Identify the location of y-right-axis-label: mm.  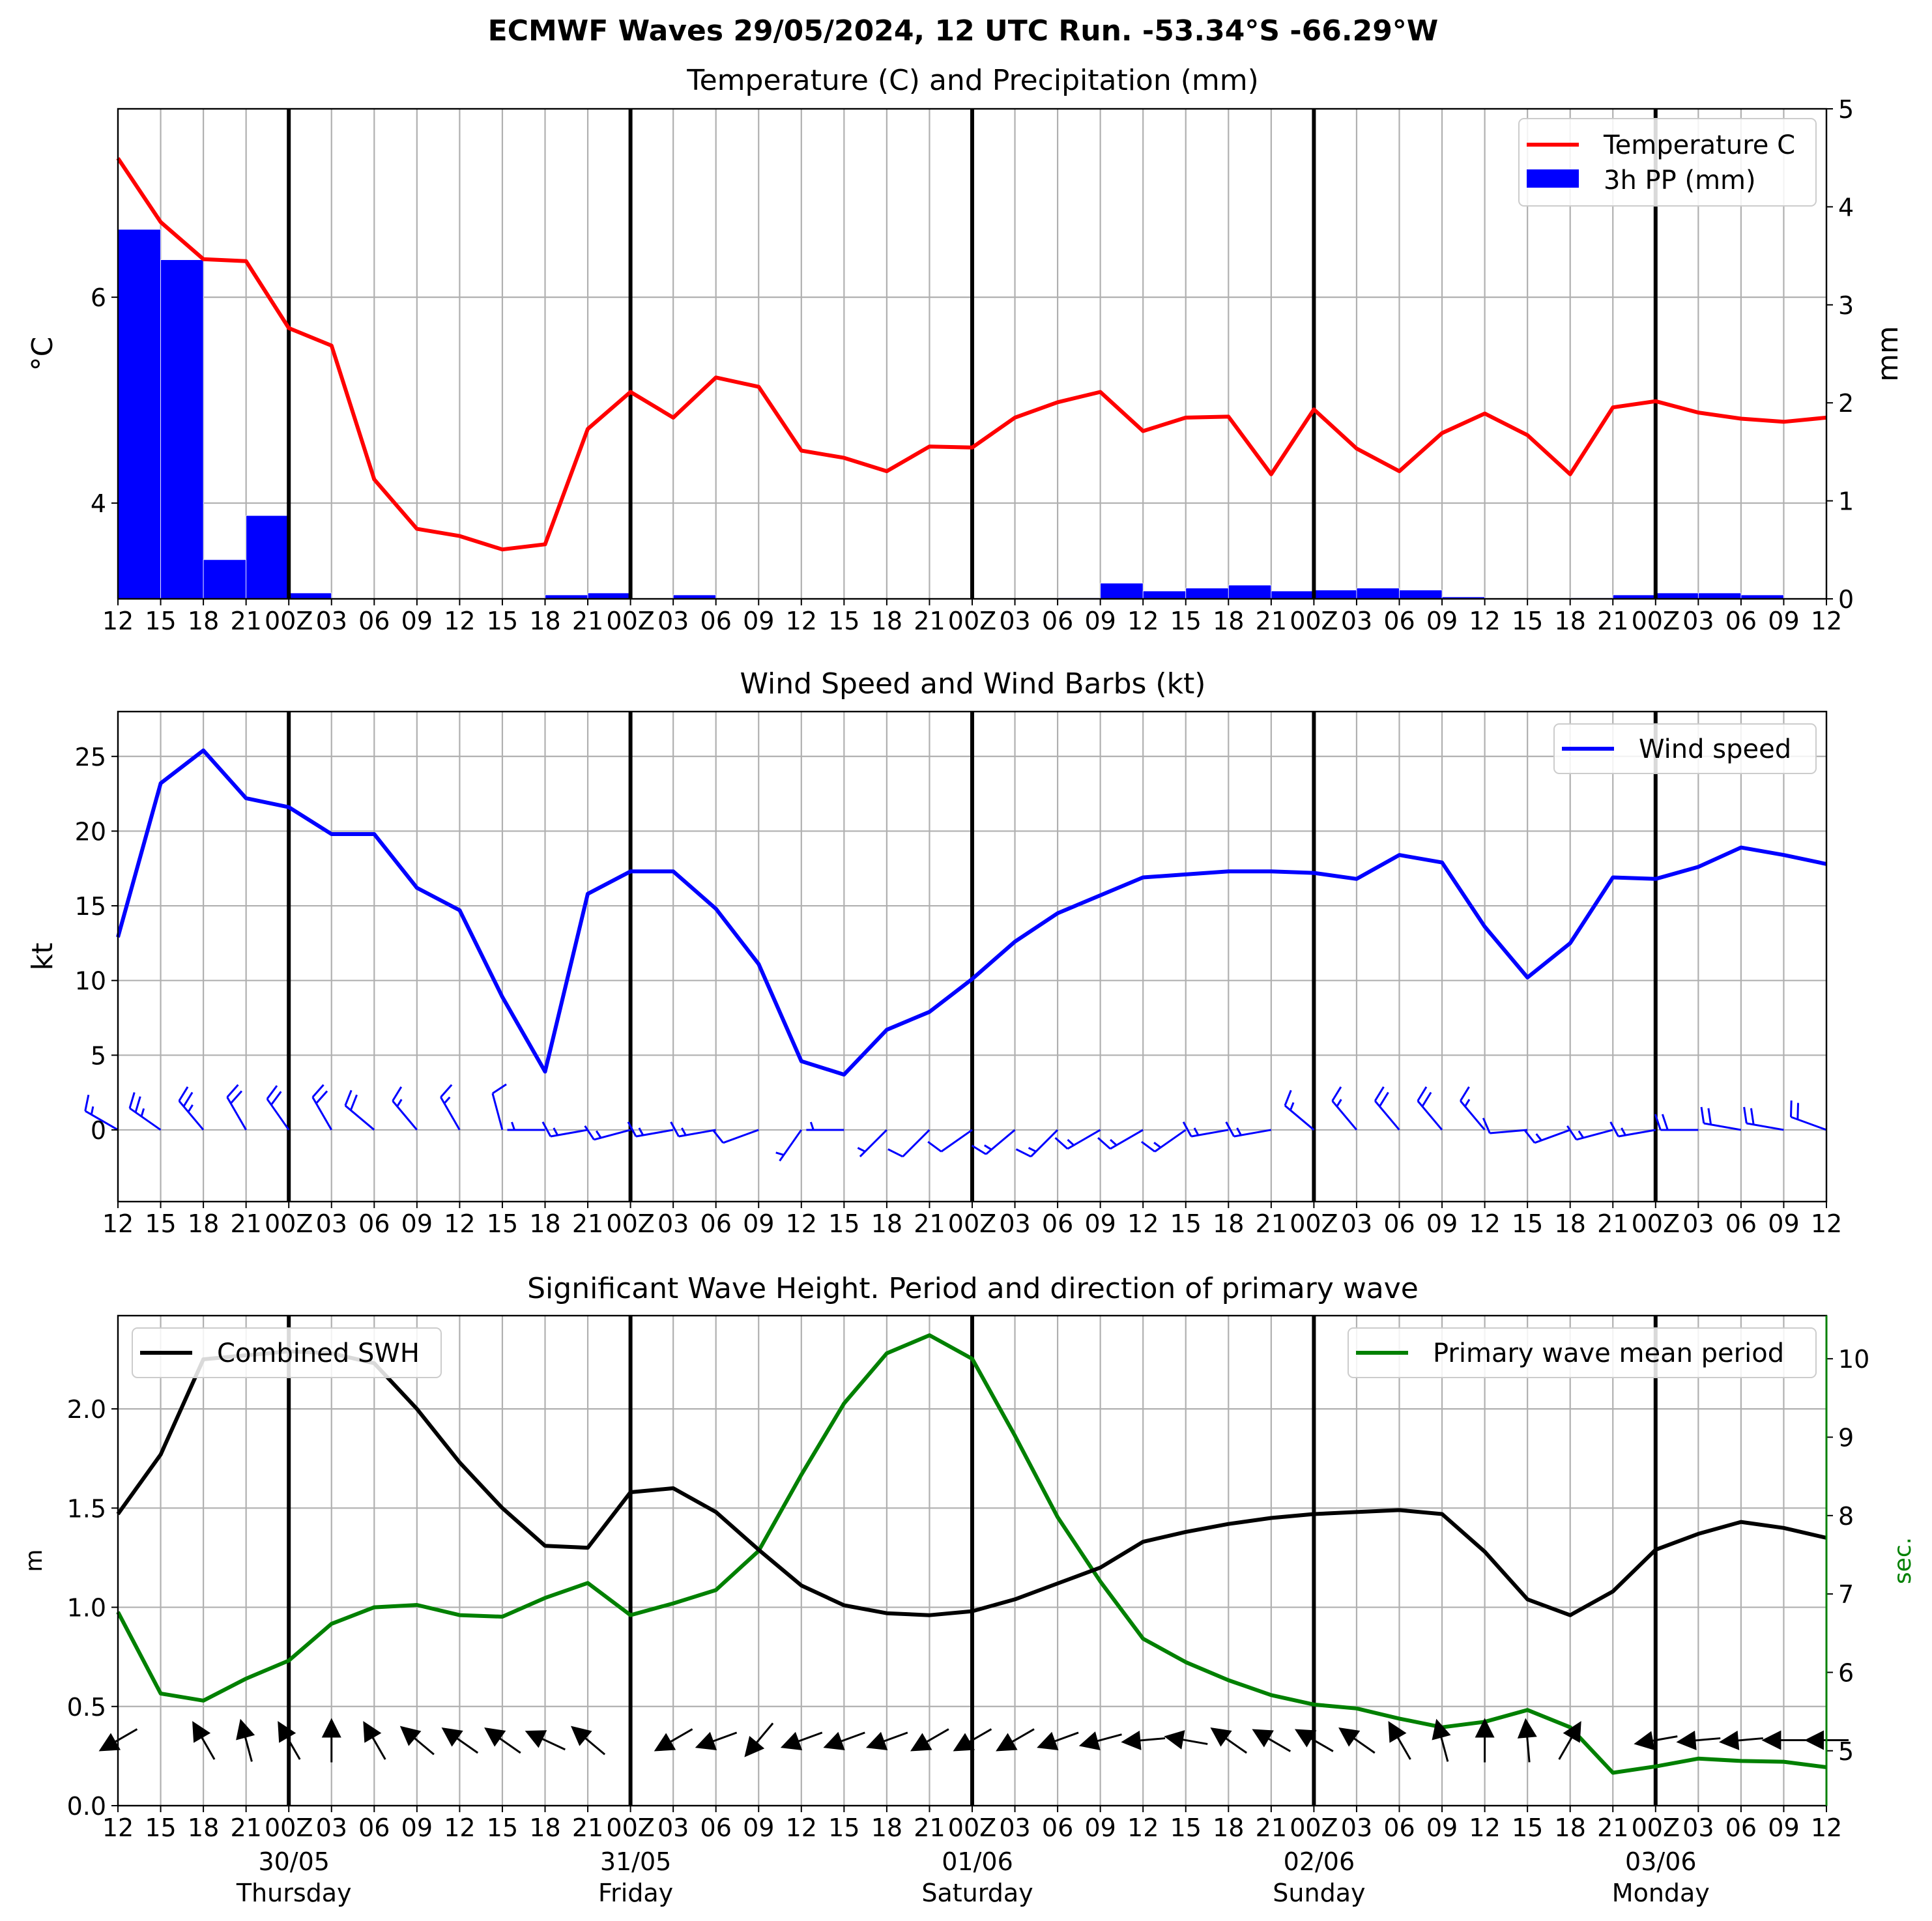
(1888, 354).